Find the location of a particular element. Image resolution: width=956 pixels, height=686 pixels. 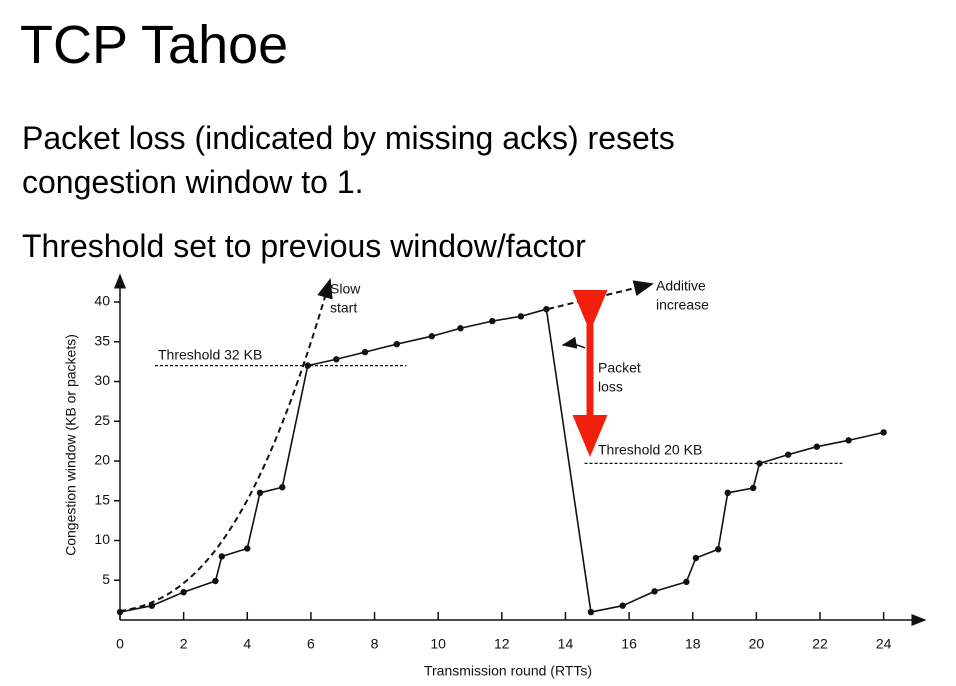

y-tick-label: 5 is located at coordinates (106, 579).